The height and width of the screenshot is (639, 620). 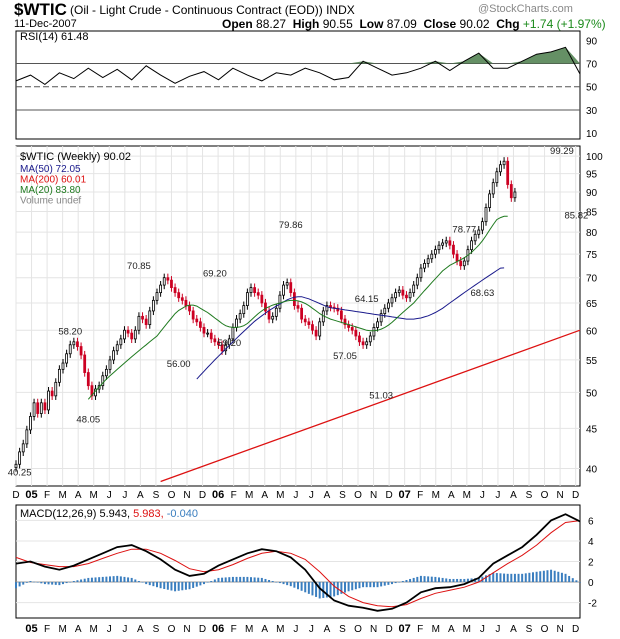 What do you see at coordinates (186, 629) in the screenshot?
I see `macd-x-tick-label: N` at bounding box center [186, 629].